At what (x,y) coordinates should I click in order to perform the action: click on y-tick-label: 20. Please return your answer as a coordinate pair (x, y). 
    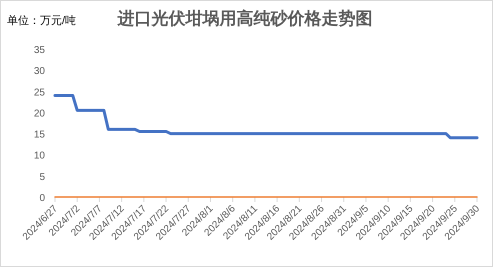
    Looking at the image, I should click on (40, 114).